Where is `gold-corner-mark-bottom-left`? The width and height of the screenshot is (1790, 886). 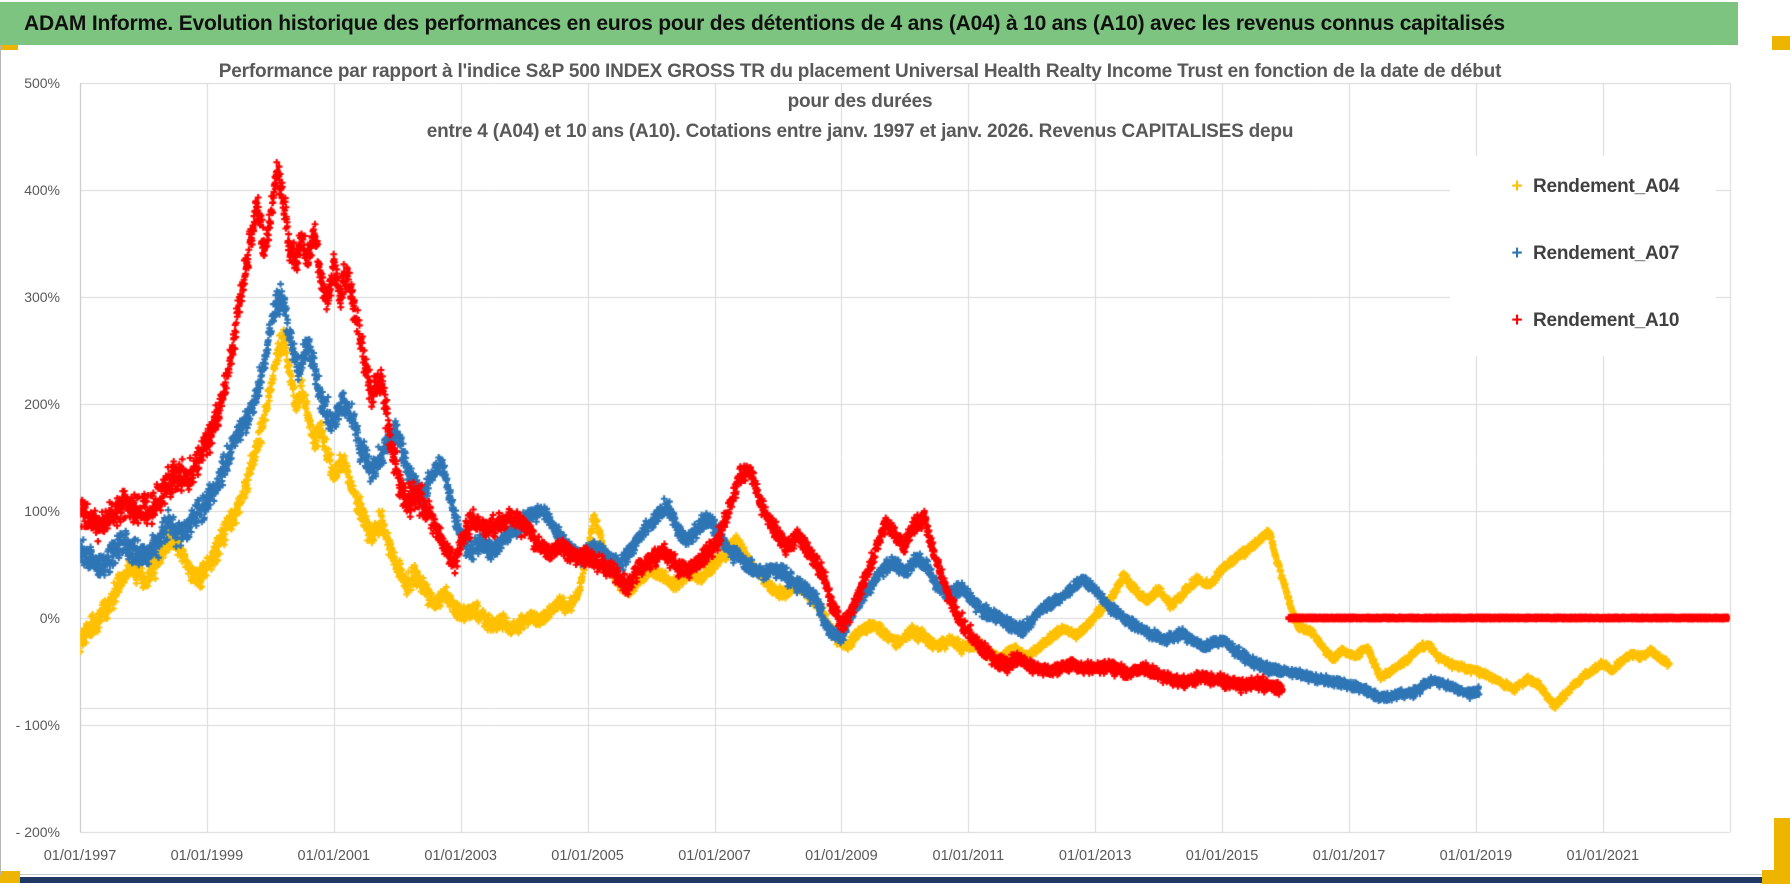 gold-corner-mark-bottom-left is located at coordinates (10, 877).